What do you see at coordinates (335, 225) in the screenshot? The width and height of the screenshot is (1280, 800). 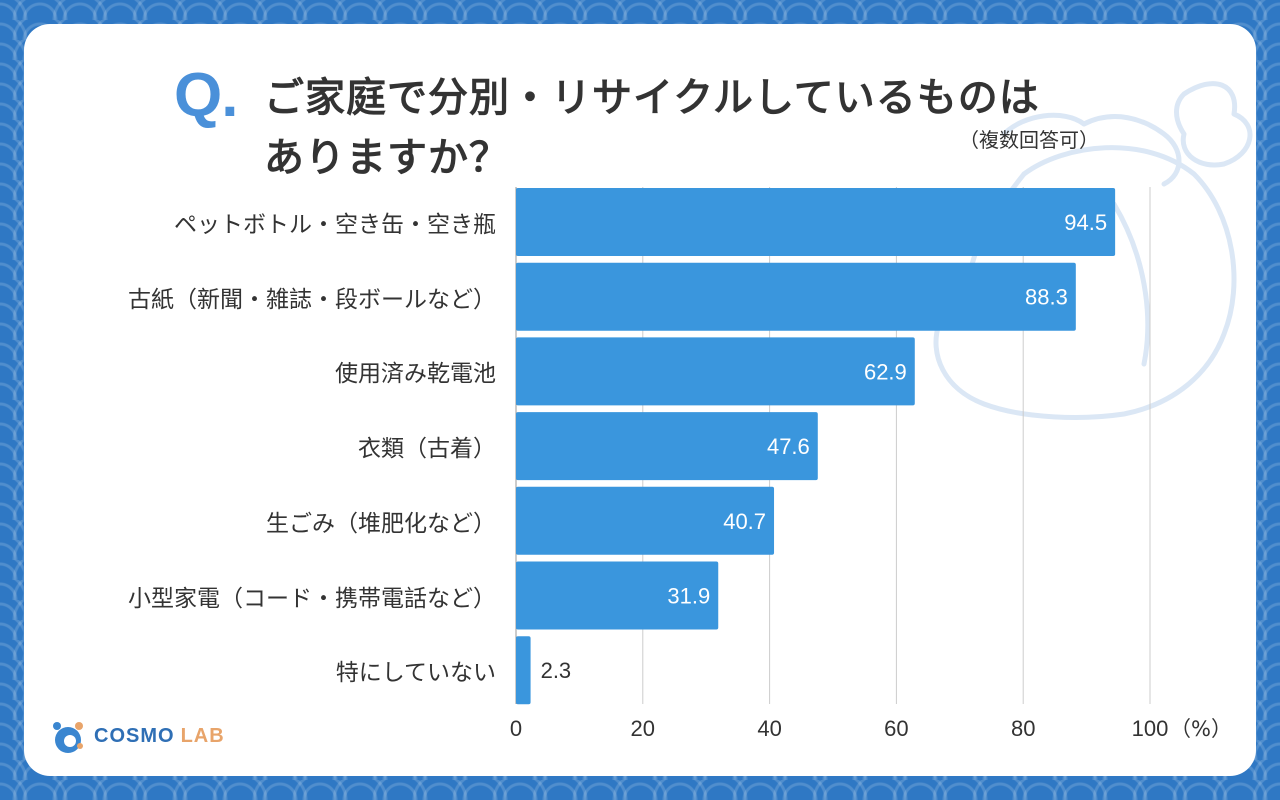 I see `category-label: ペットボトル・空き缶・空き瓶` at bounding box center [335, 225].